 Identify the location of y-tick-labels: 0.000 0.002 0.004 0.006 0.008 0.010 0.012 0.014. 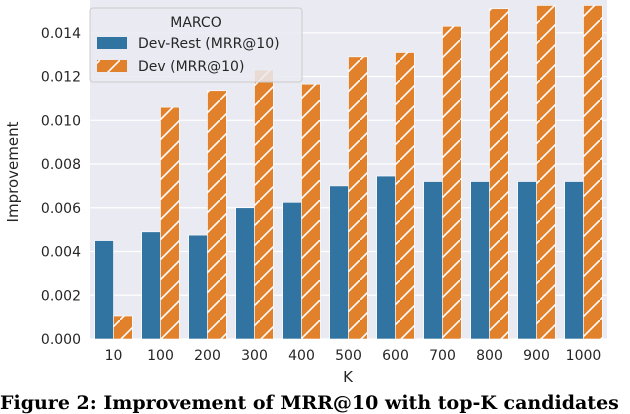
(61, 187).